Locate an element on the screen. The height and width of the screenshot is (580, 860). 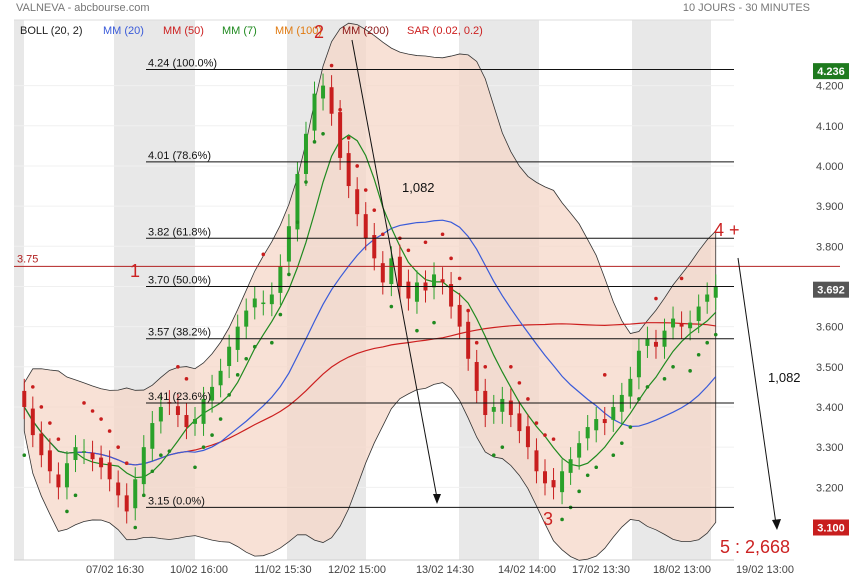
y-tick-label: 3.200 is located at coordinates (830, 488).